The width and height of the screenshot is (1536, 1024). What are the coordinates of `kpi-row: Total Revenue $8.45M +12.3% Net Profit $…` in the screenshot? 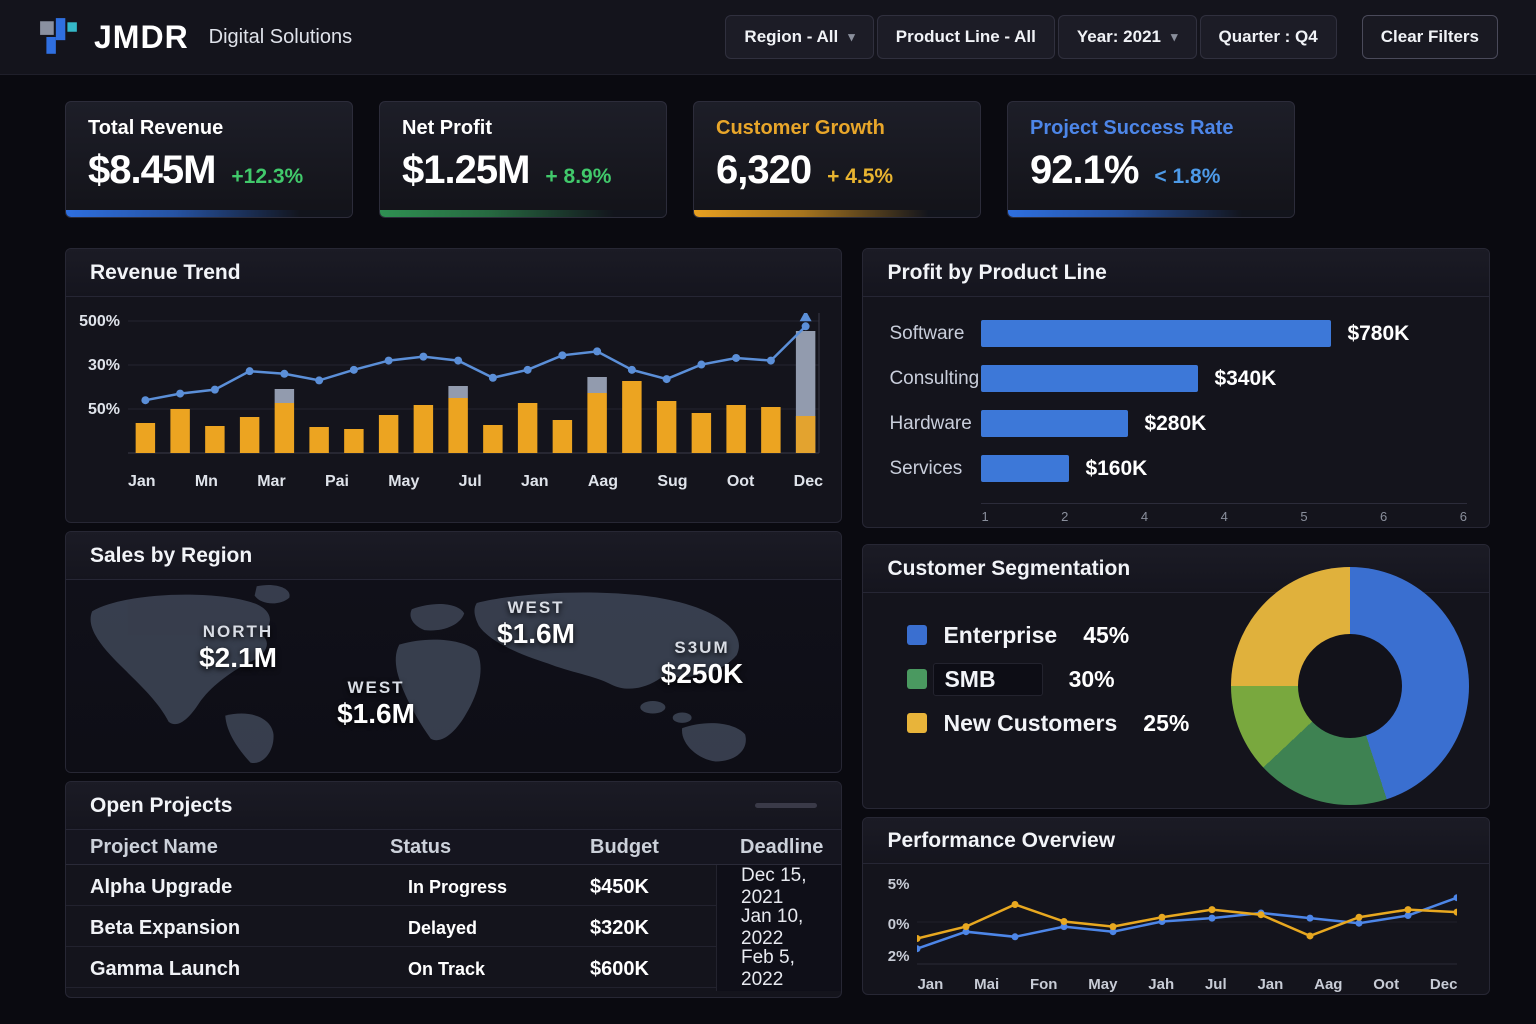 It's located at (777, 159).